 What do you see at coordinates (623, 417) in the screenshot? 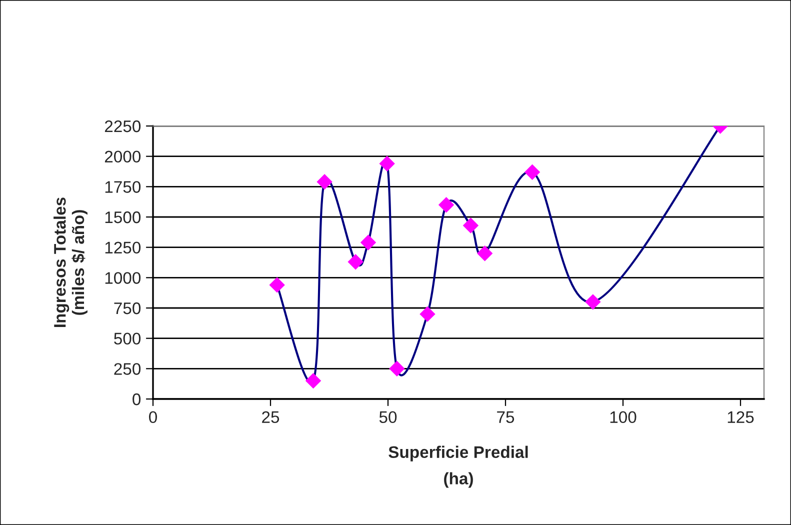
I see `x-tick-label: 100` at bounding box center [623, 417].